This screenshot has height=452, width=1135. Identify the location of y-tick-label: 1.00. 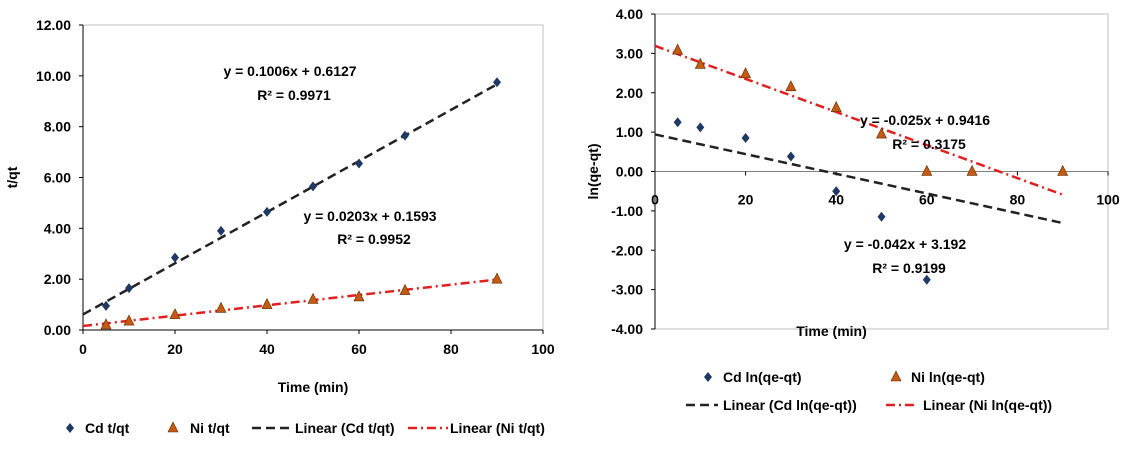
(629, 132).